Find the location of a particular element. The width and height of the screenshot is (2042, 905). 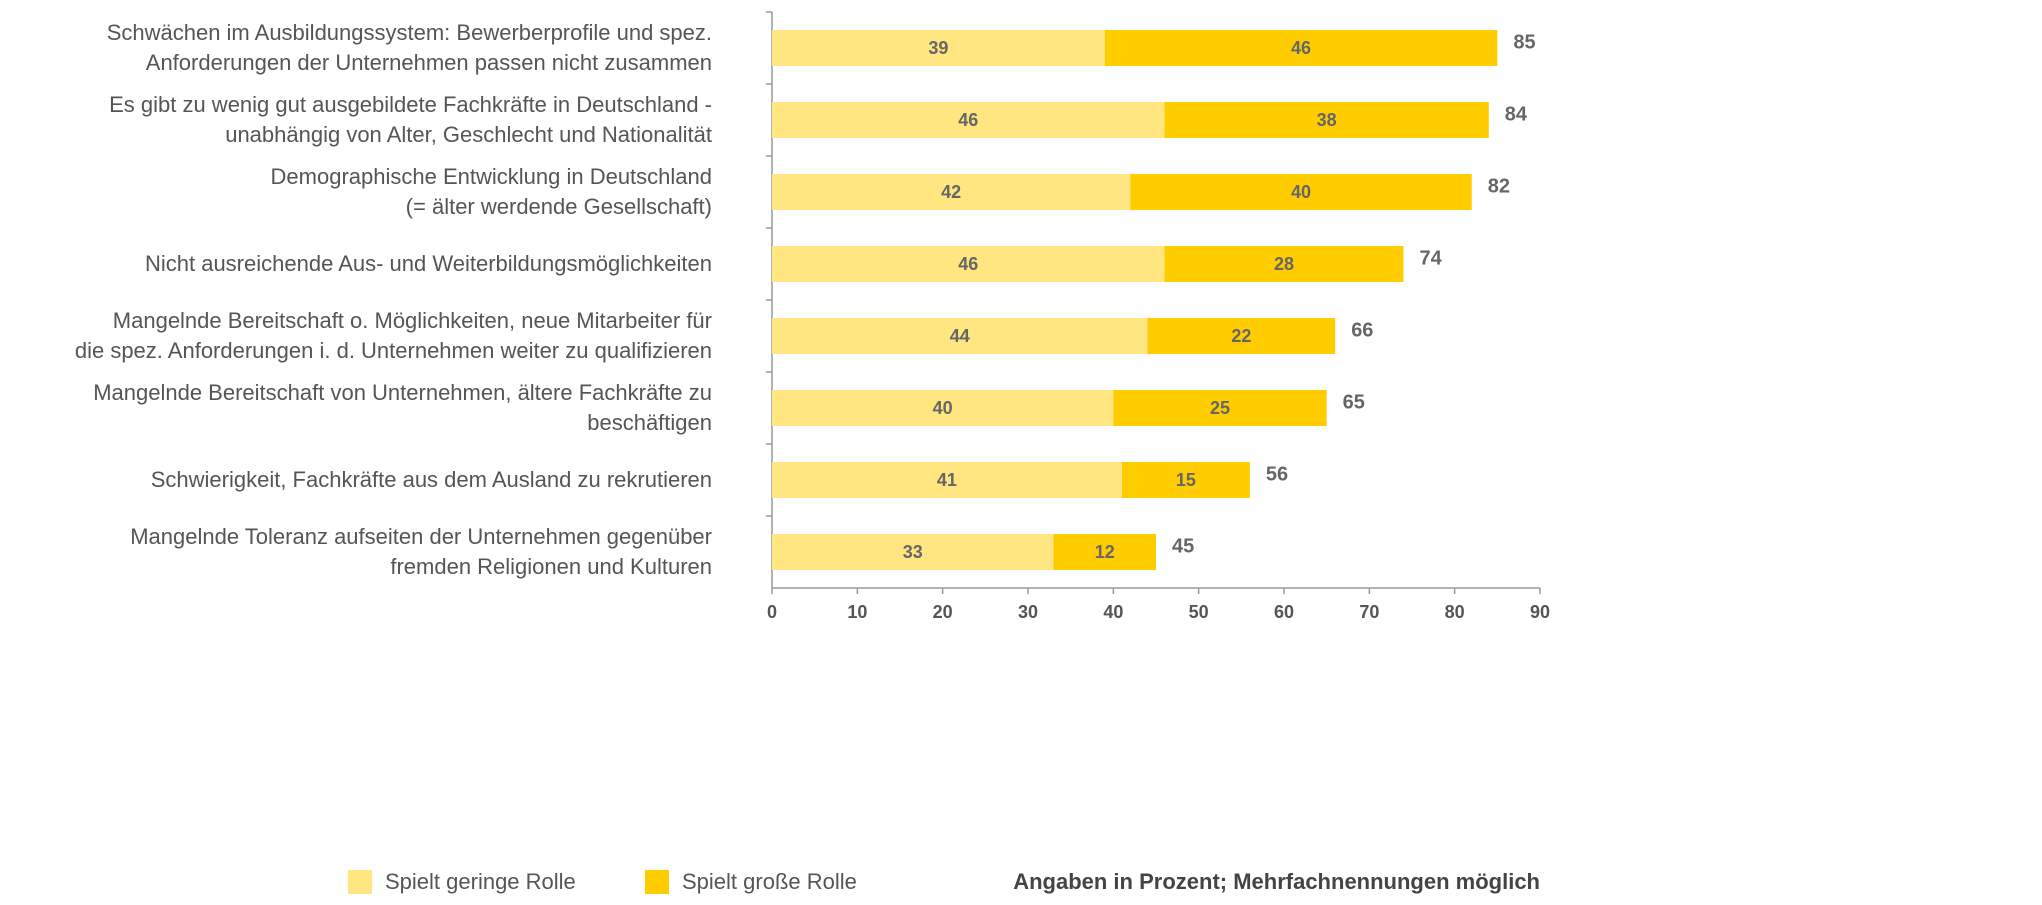

x-tick-label: 20 is located at coordinates (943, 612).